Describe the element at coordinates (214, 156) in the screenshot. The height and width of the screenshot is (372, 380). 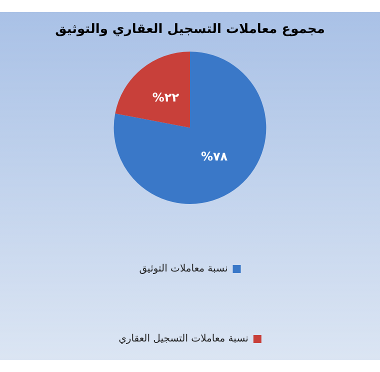
I see `data-label: %٧٨` at that location.